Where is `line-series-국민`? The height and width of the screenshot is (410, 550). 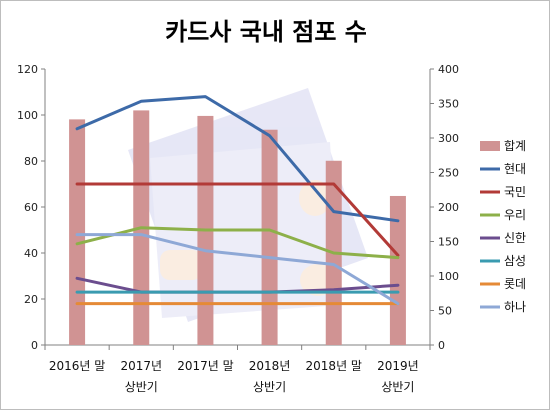 line-series-국민 is located at coordinates (237, 219).